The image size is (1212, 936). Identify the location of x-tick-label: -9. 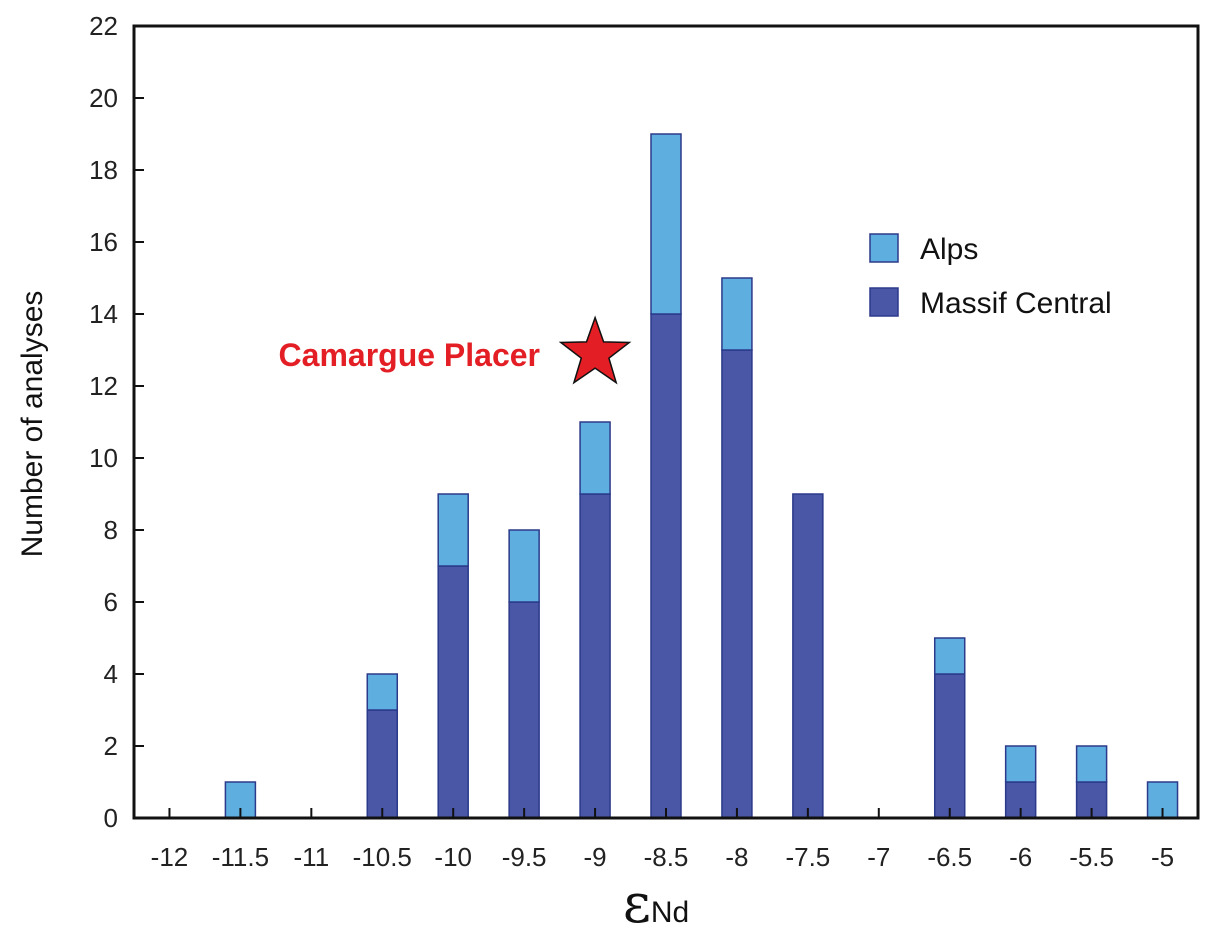
(595, 857).